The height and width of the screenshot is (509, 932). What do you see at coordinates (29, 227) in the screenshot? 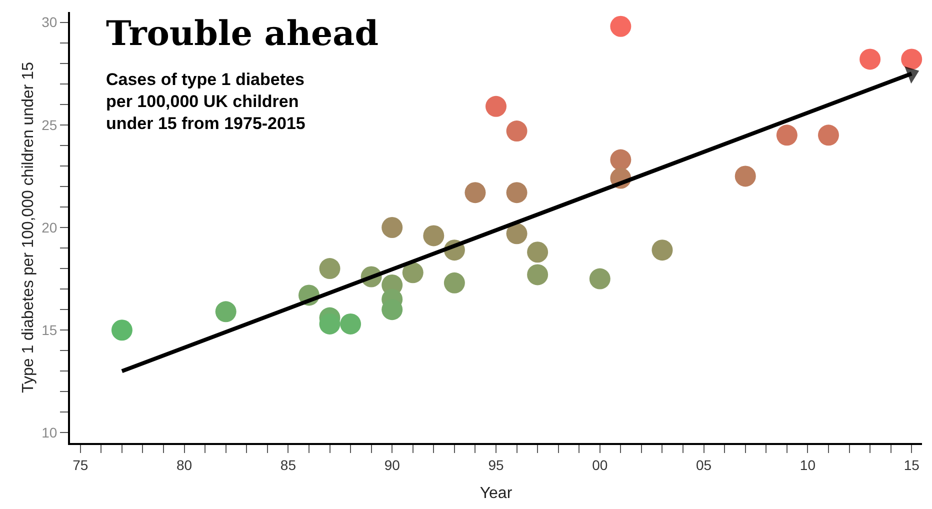
I see `y-axis-title: Type 1 diabetes per 100,000 children under 15` at bounding box center [29, 227].